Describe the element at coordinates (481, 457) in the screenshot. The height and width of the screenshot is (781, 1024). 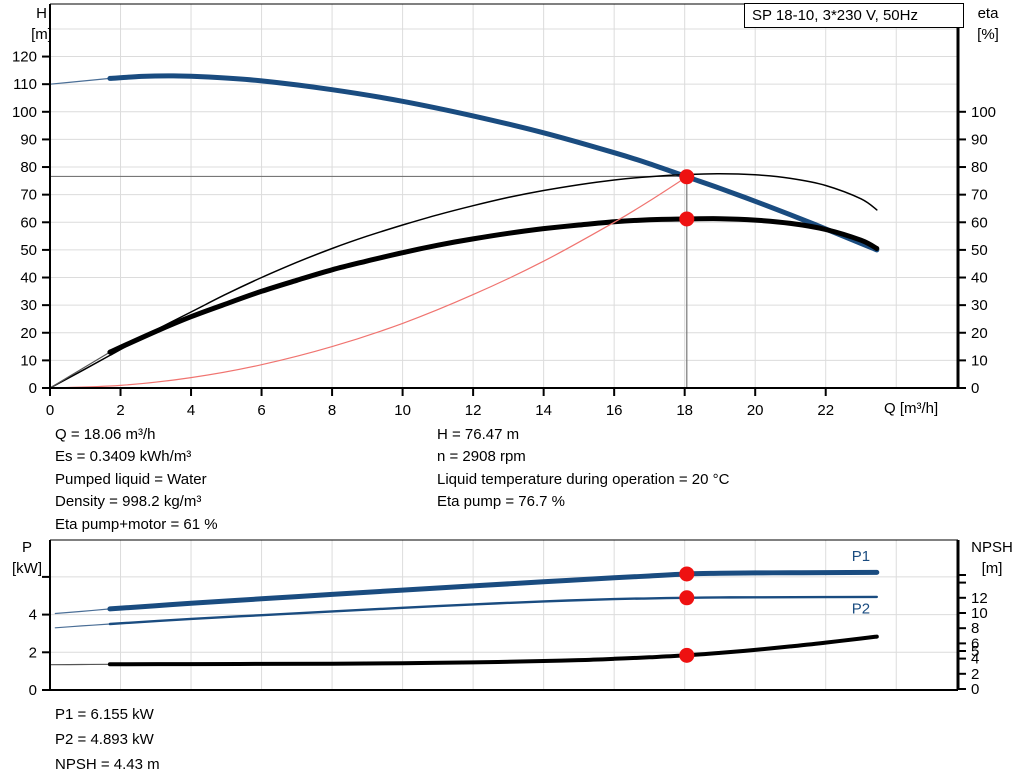
I see `speed: n = 2908 rpm` at that location.